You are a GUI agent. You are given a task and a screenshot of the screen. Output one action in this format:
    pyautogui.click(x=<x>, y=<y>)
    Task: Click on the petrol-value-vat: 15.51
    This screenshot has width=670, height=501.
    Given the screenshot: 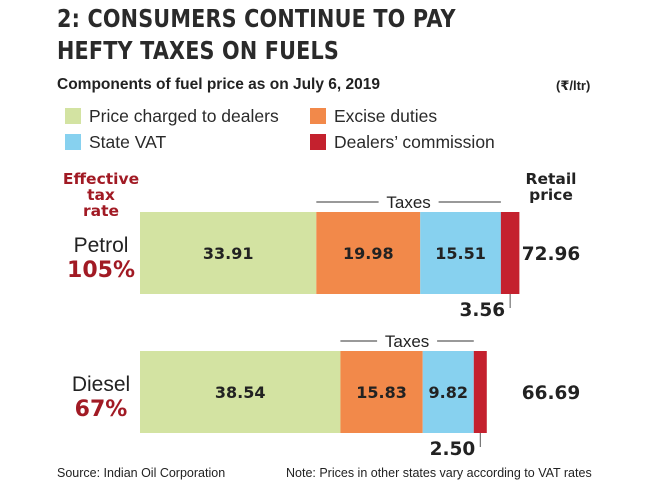 What is the action you would take?
    pyautogui.click(x=460, y=253)
    